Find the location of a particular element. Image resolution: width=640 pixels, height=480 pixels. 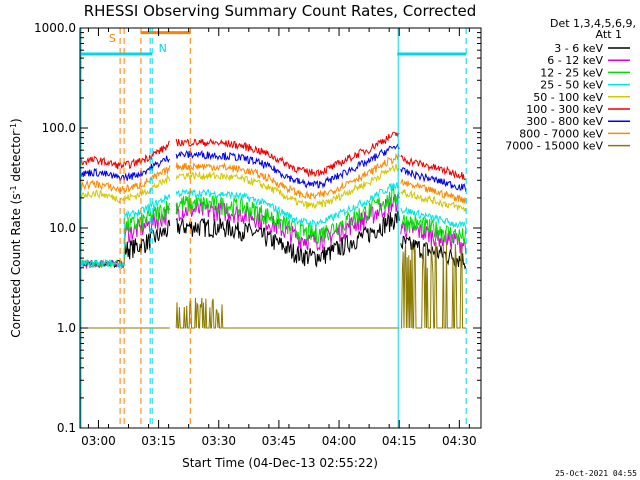

legend-entry-label: 7000 - 15000 keV is located at coordinates (554, 146).